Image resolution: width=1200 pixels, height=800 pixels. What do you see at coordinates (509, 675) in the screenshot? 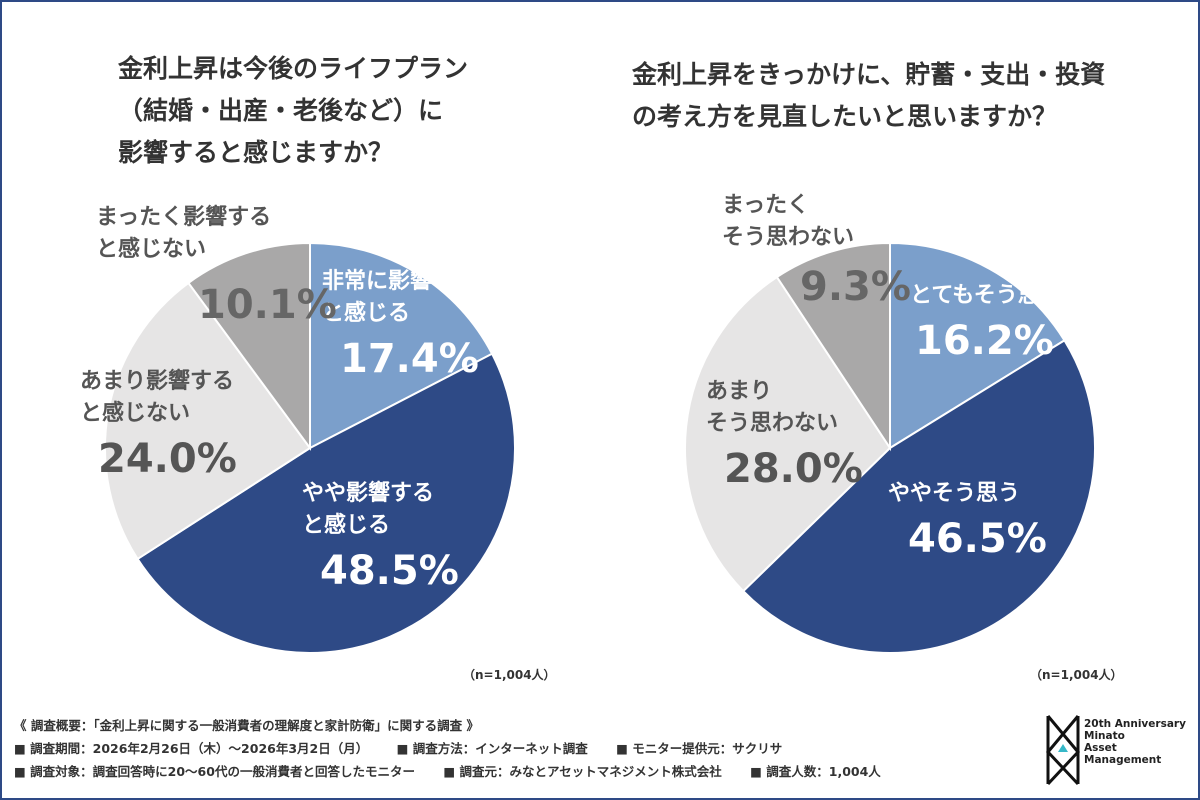
I see `left-sample-size-note: （n=1,004人）` at bounding box center [509, 675].